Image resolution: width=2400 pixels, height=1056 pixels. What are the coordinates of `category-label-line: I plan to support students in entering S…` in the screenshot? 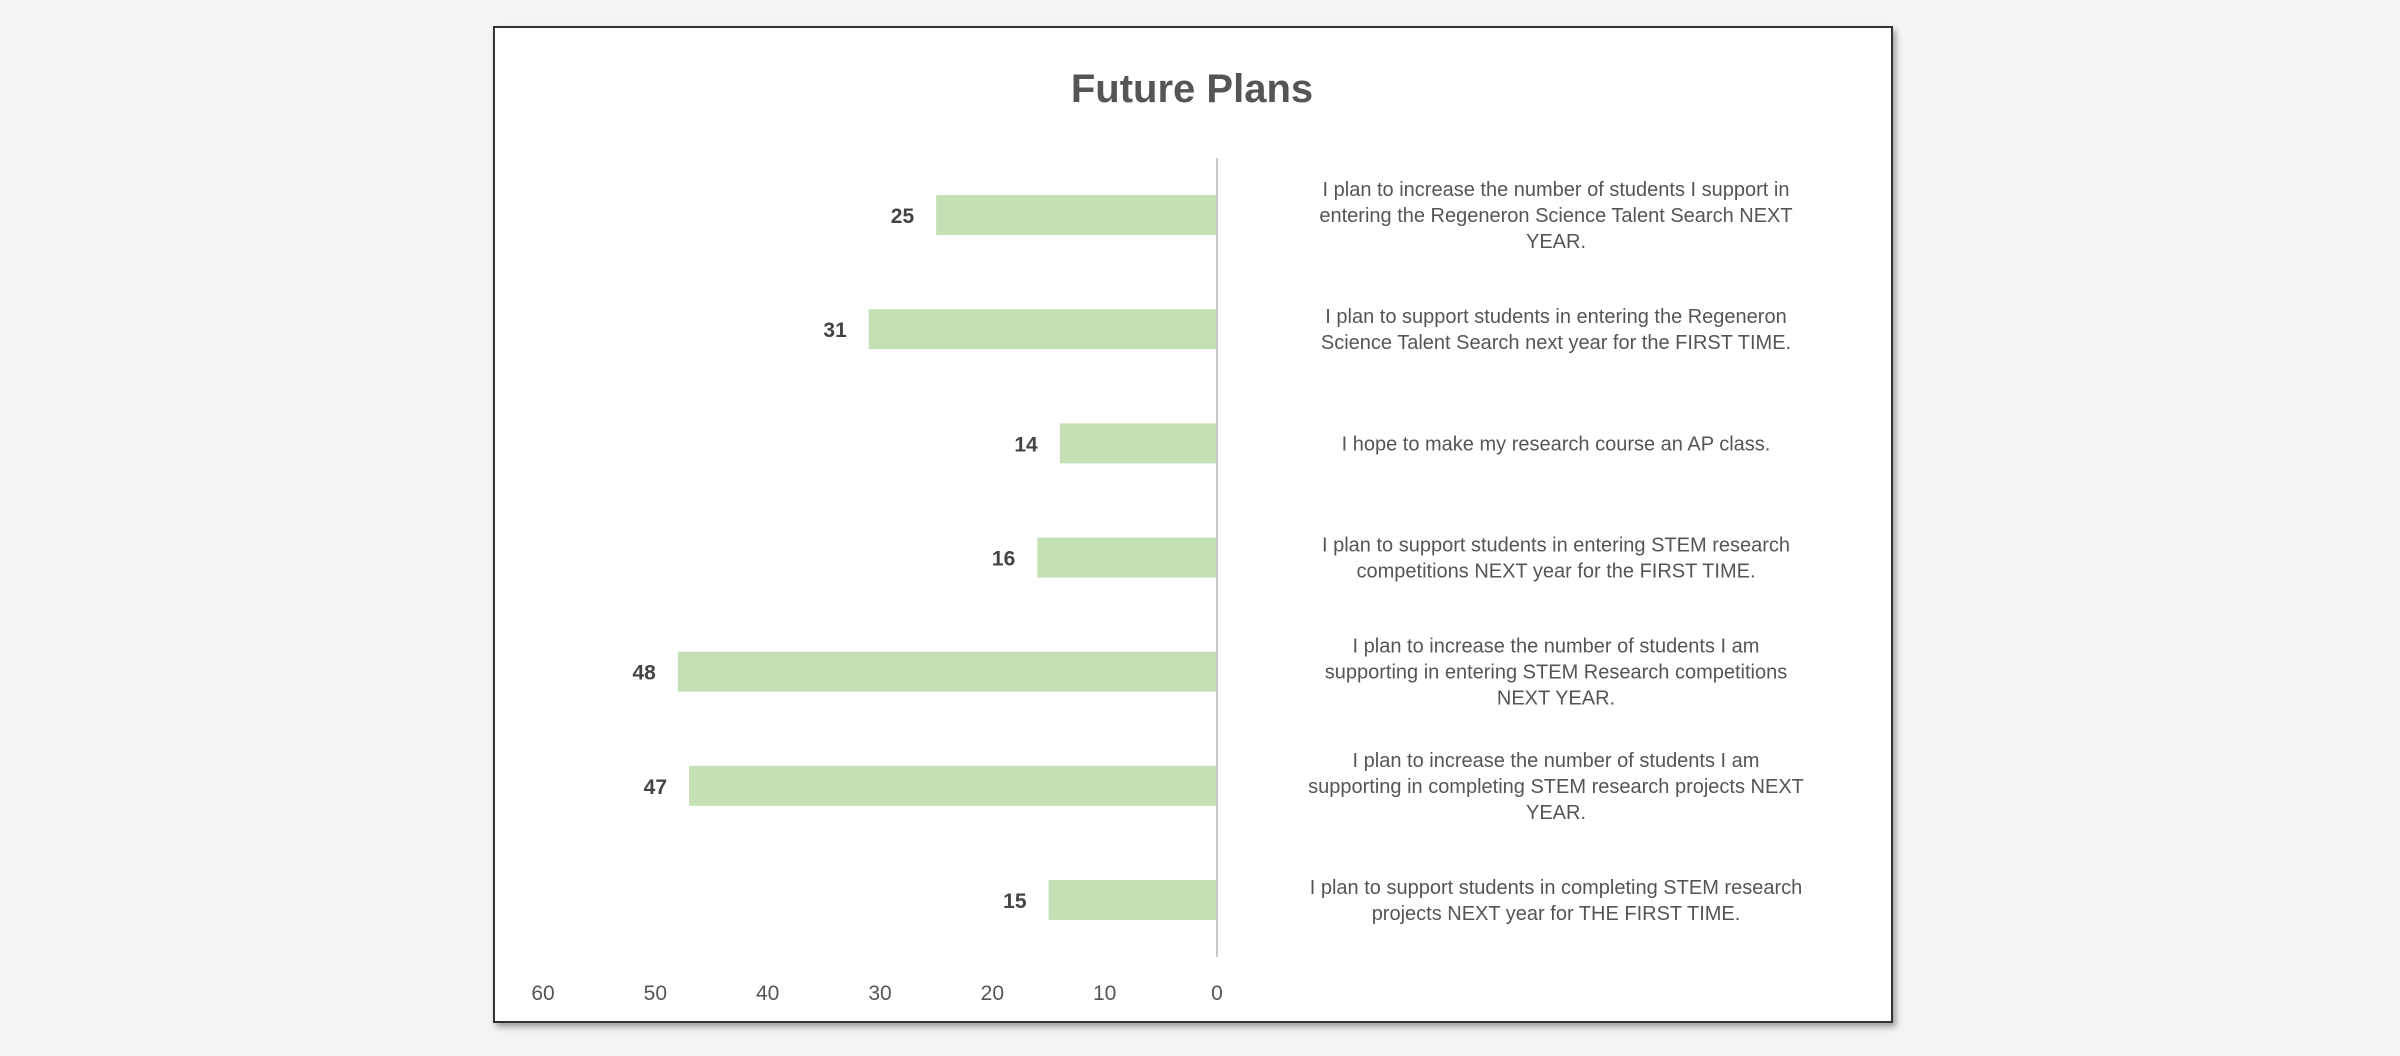 It's located at (1556, 546).